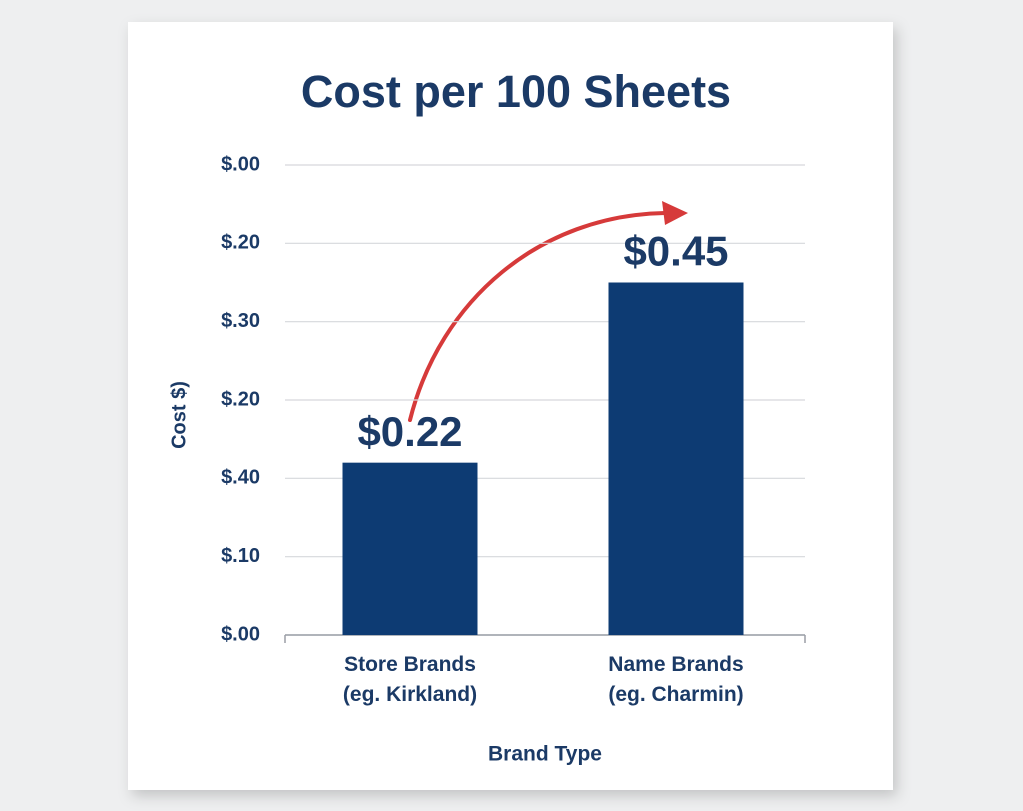 Image resolution: width=1023 pixels, height=811 pixels. I want to click on arrow-head, so click(675, 213).